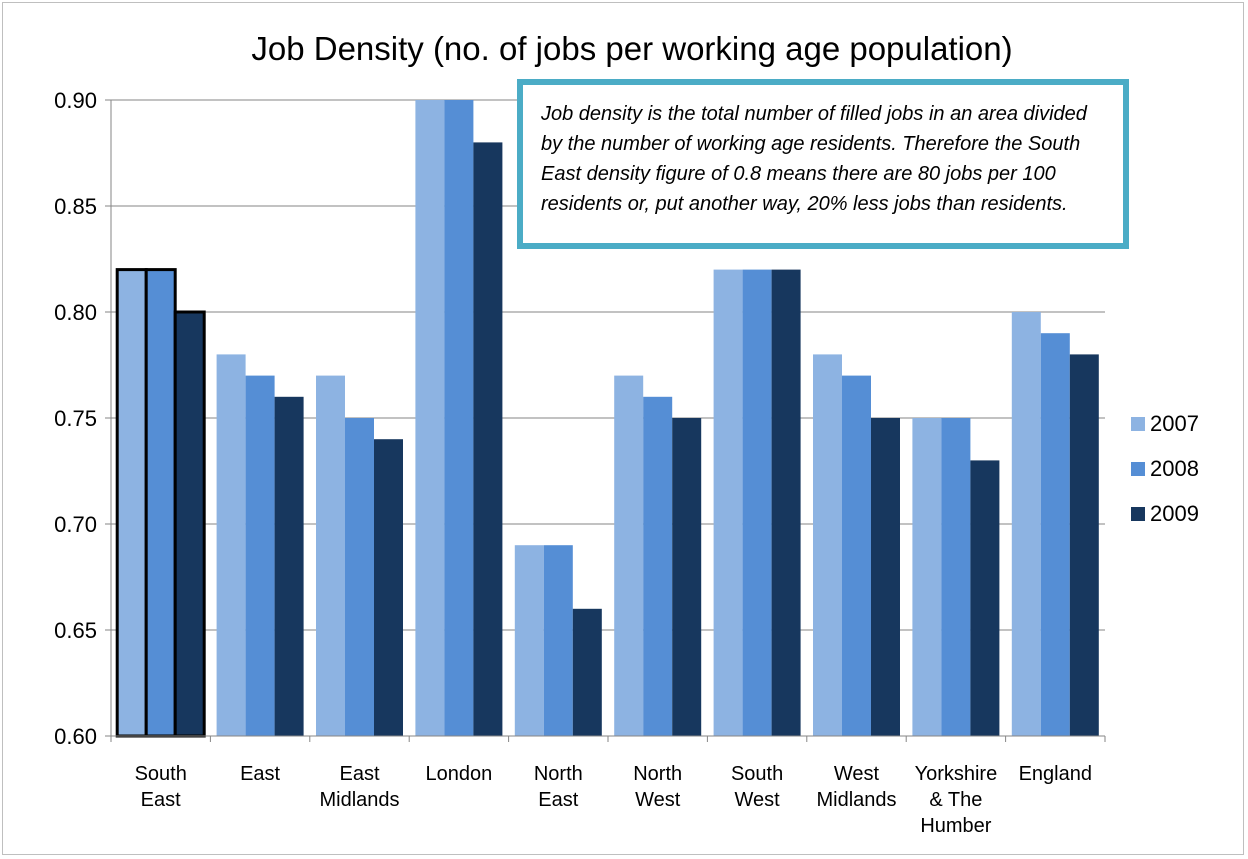  I want to click on legend: 2007 2008 2009, so click(1165, 468).